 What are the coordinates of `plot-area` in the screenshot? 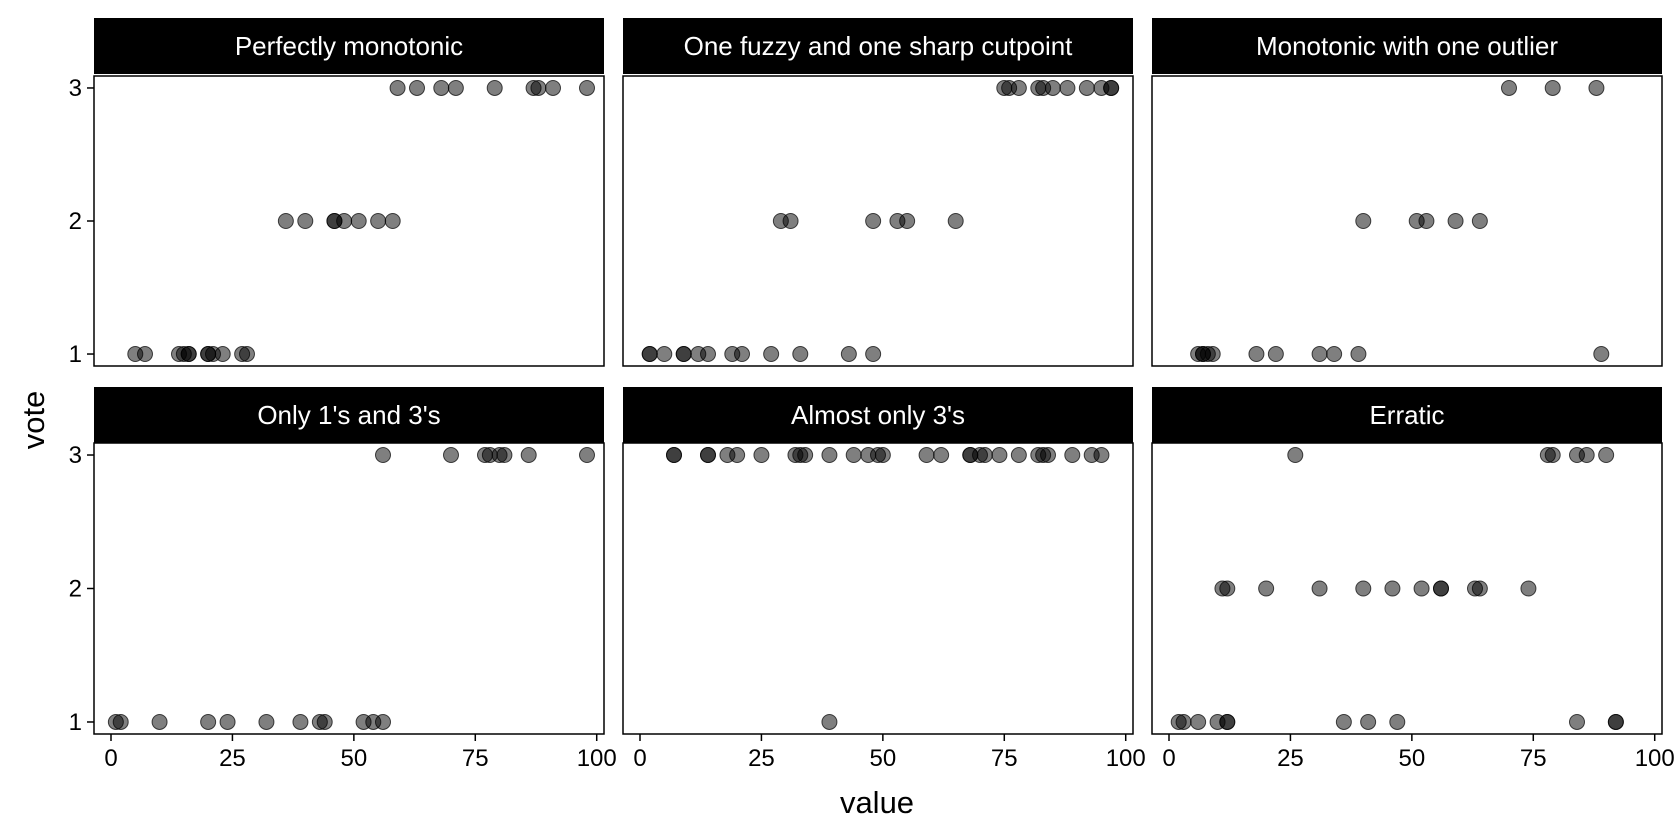 It's located at (1407, 588).